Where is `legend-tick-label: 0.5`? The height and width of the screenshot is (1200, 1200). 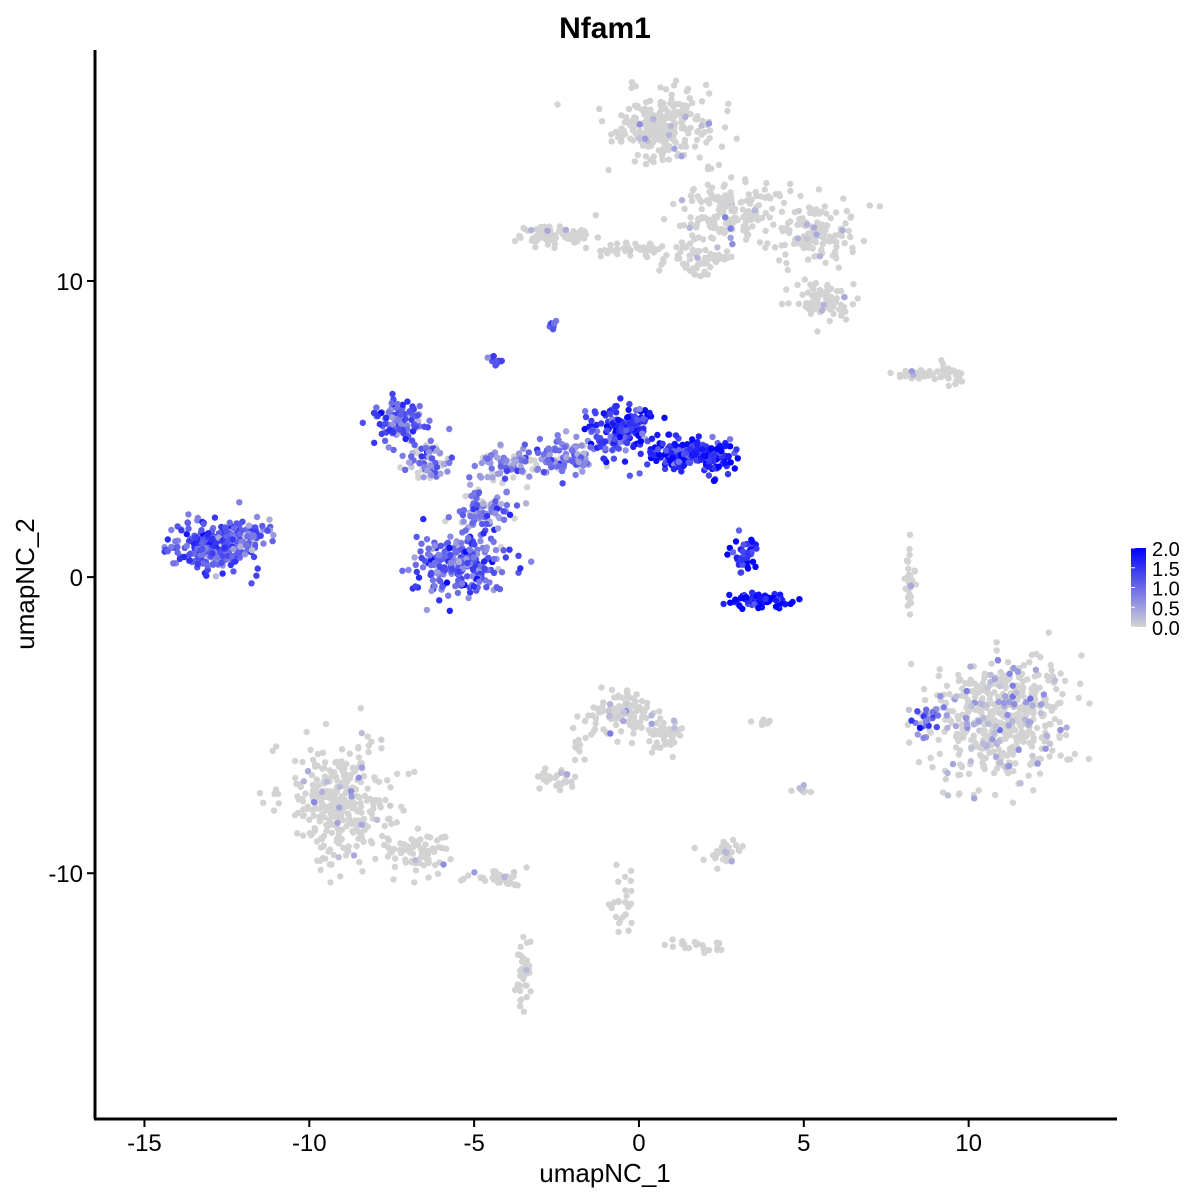 legend-tick-label: 0.5 is located at coordinates (1166, 609).